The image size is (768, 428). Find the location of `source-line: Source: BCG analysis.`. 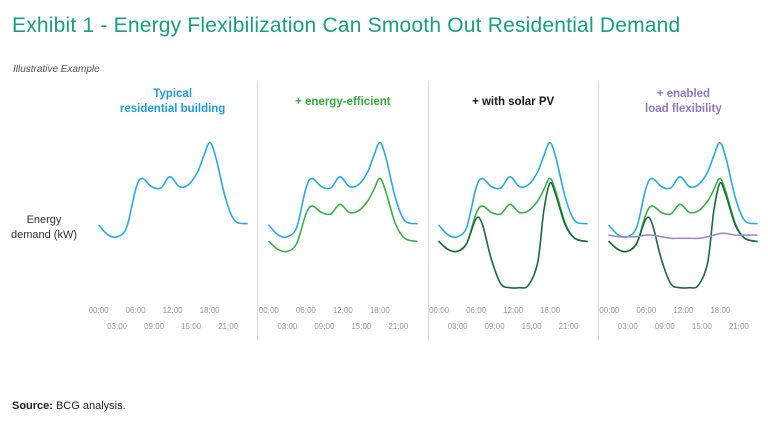

source-line: Source: BCG analysis. is located at coordinates (69, 406).